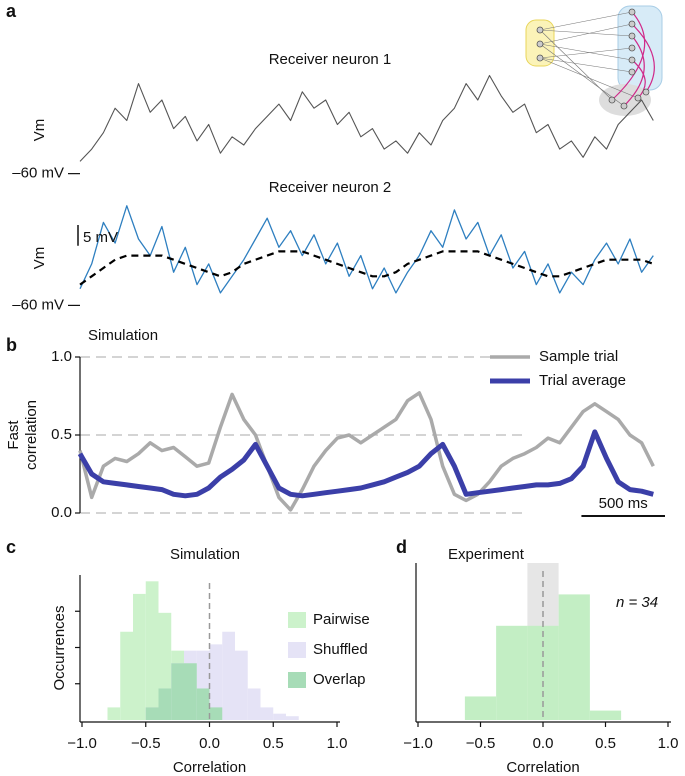 Image resolution: width=685 pixels, height=776 pixels. I want to click on y-axis-label: Occurrences, so click(59, 647).